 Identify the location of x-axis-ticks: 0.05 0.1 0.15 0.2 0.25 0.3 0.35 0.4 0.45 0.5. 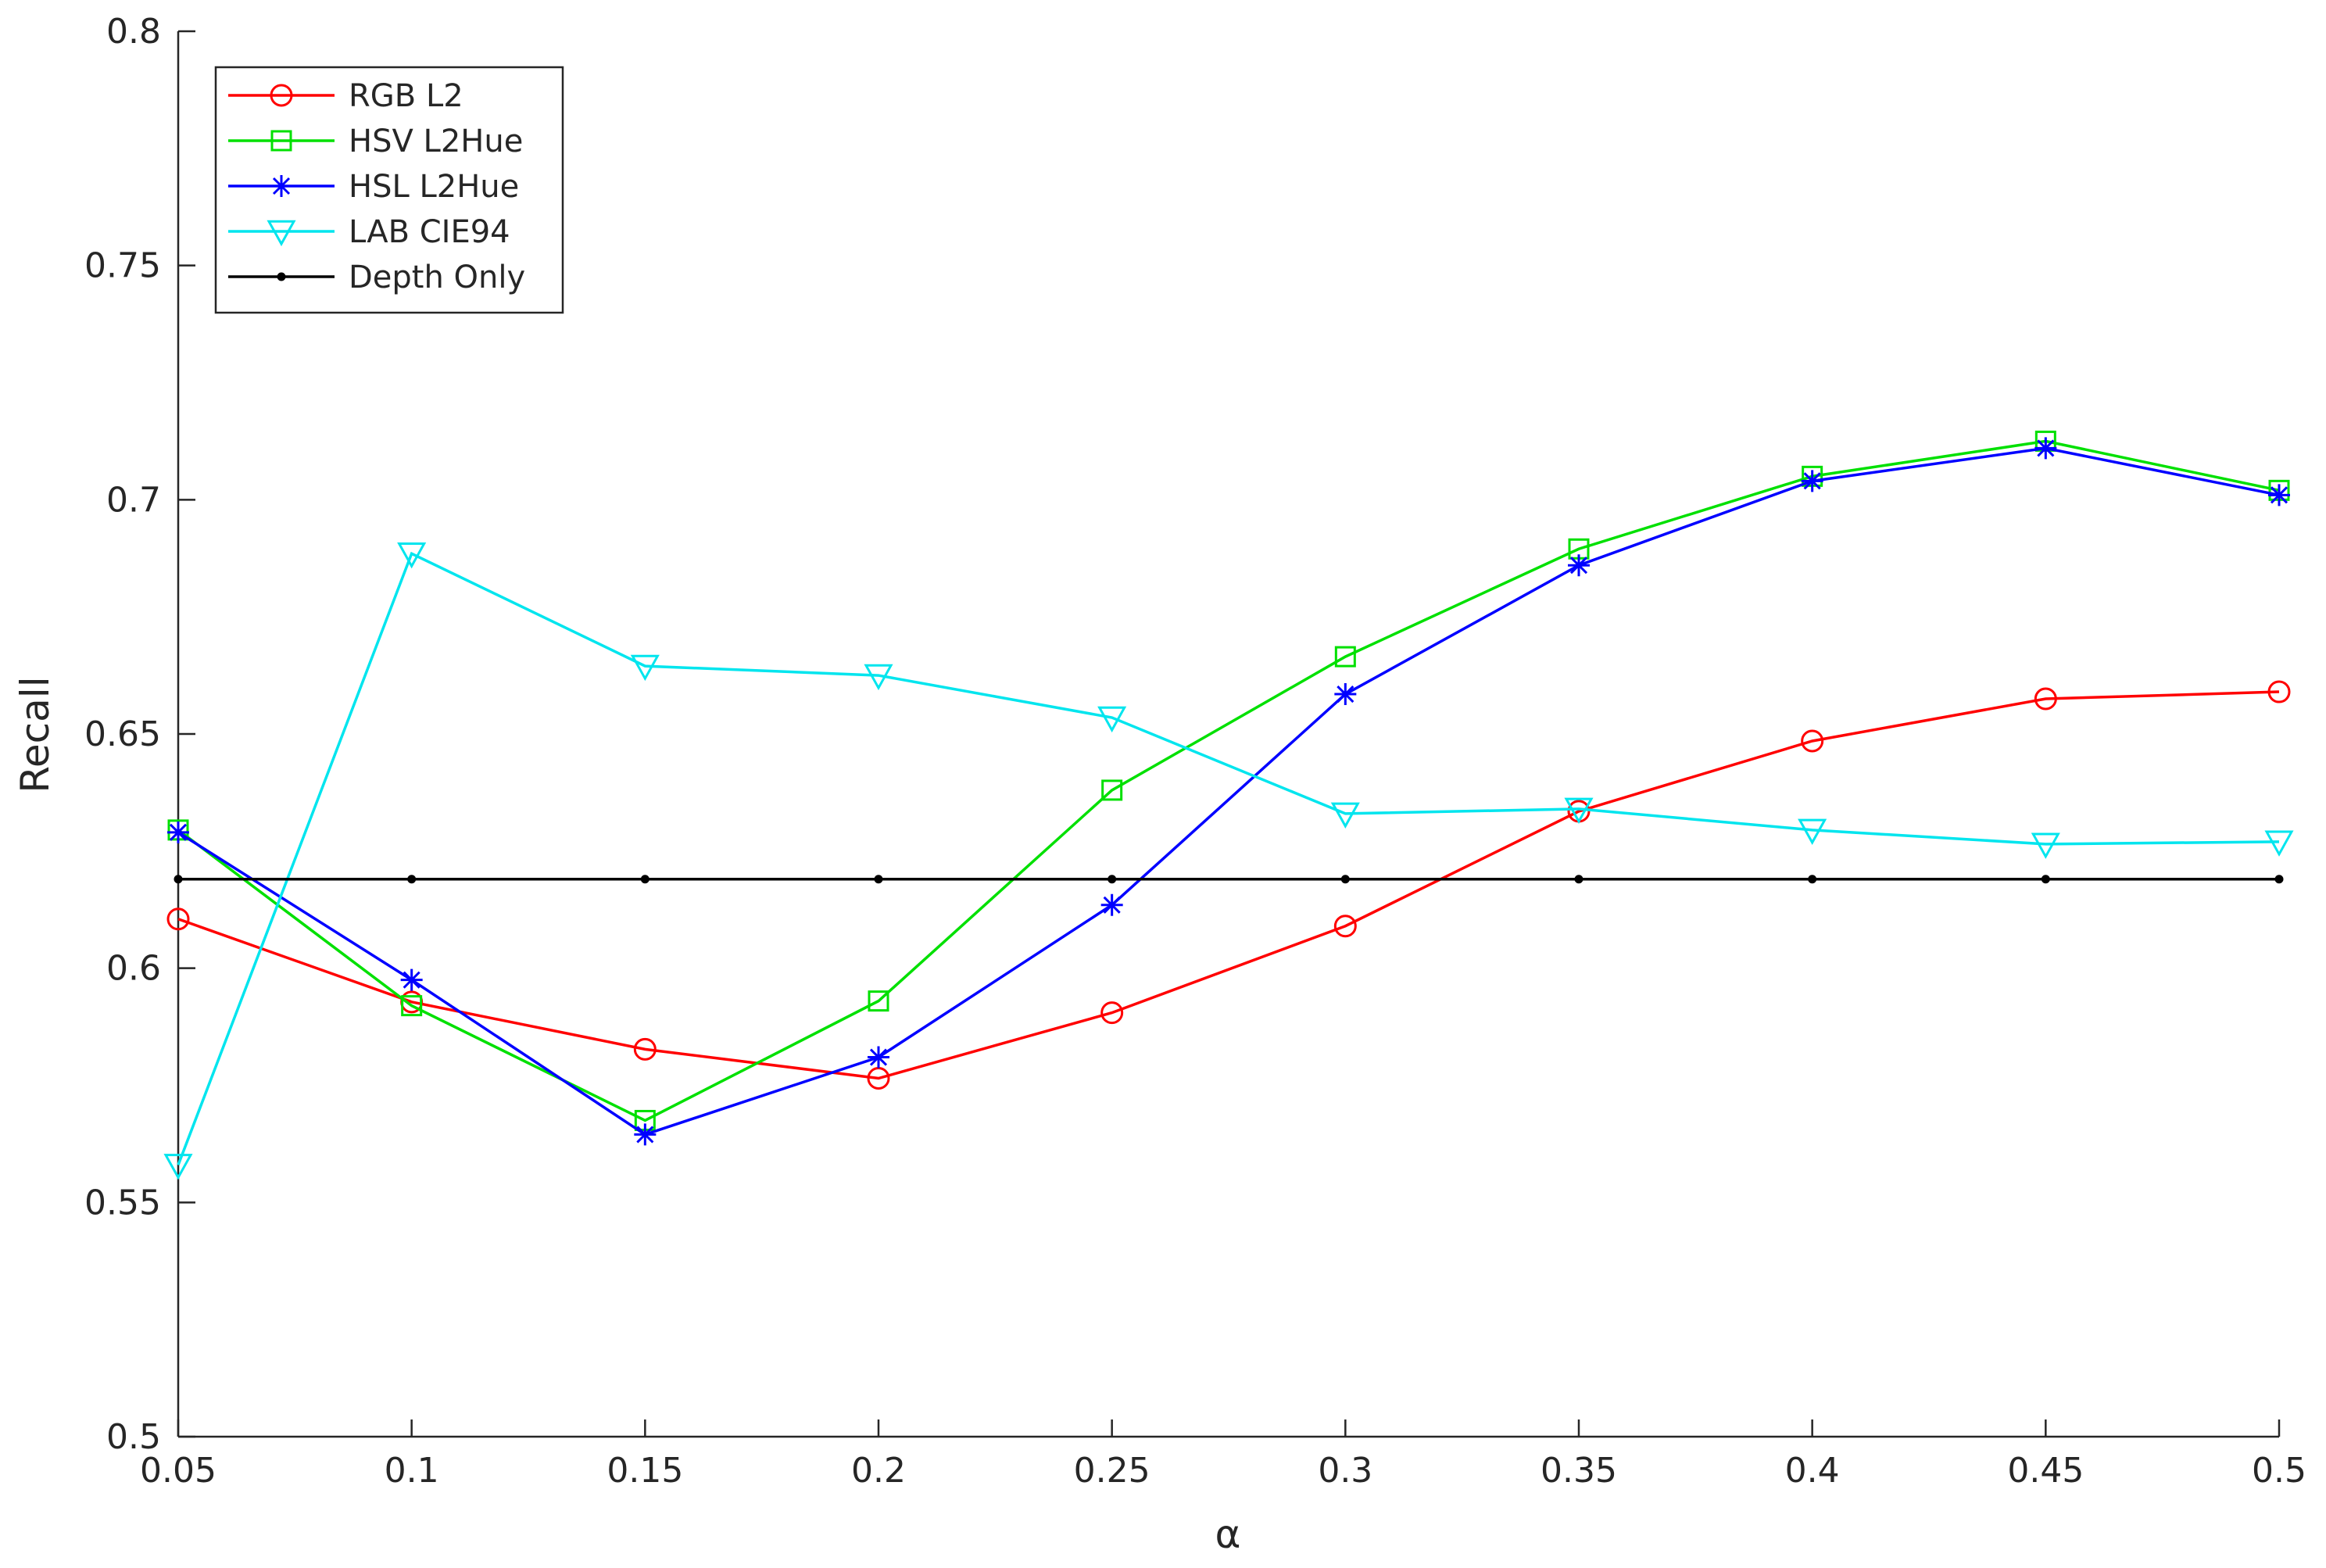
(1223, 1455).